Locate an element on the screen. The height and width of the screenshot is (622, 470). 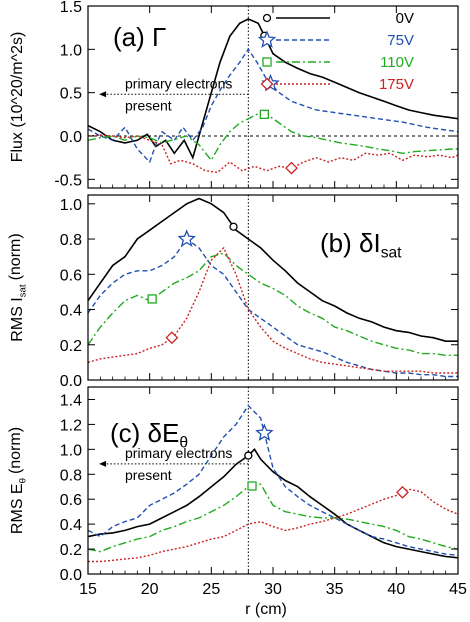
y-axis-label: RMS Isat(norm) is located at coordinates (18, 287).